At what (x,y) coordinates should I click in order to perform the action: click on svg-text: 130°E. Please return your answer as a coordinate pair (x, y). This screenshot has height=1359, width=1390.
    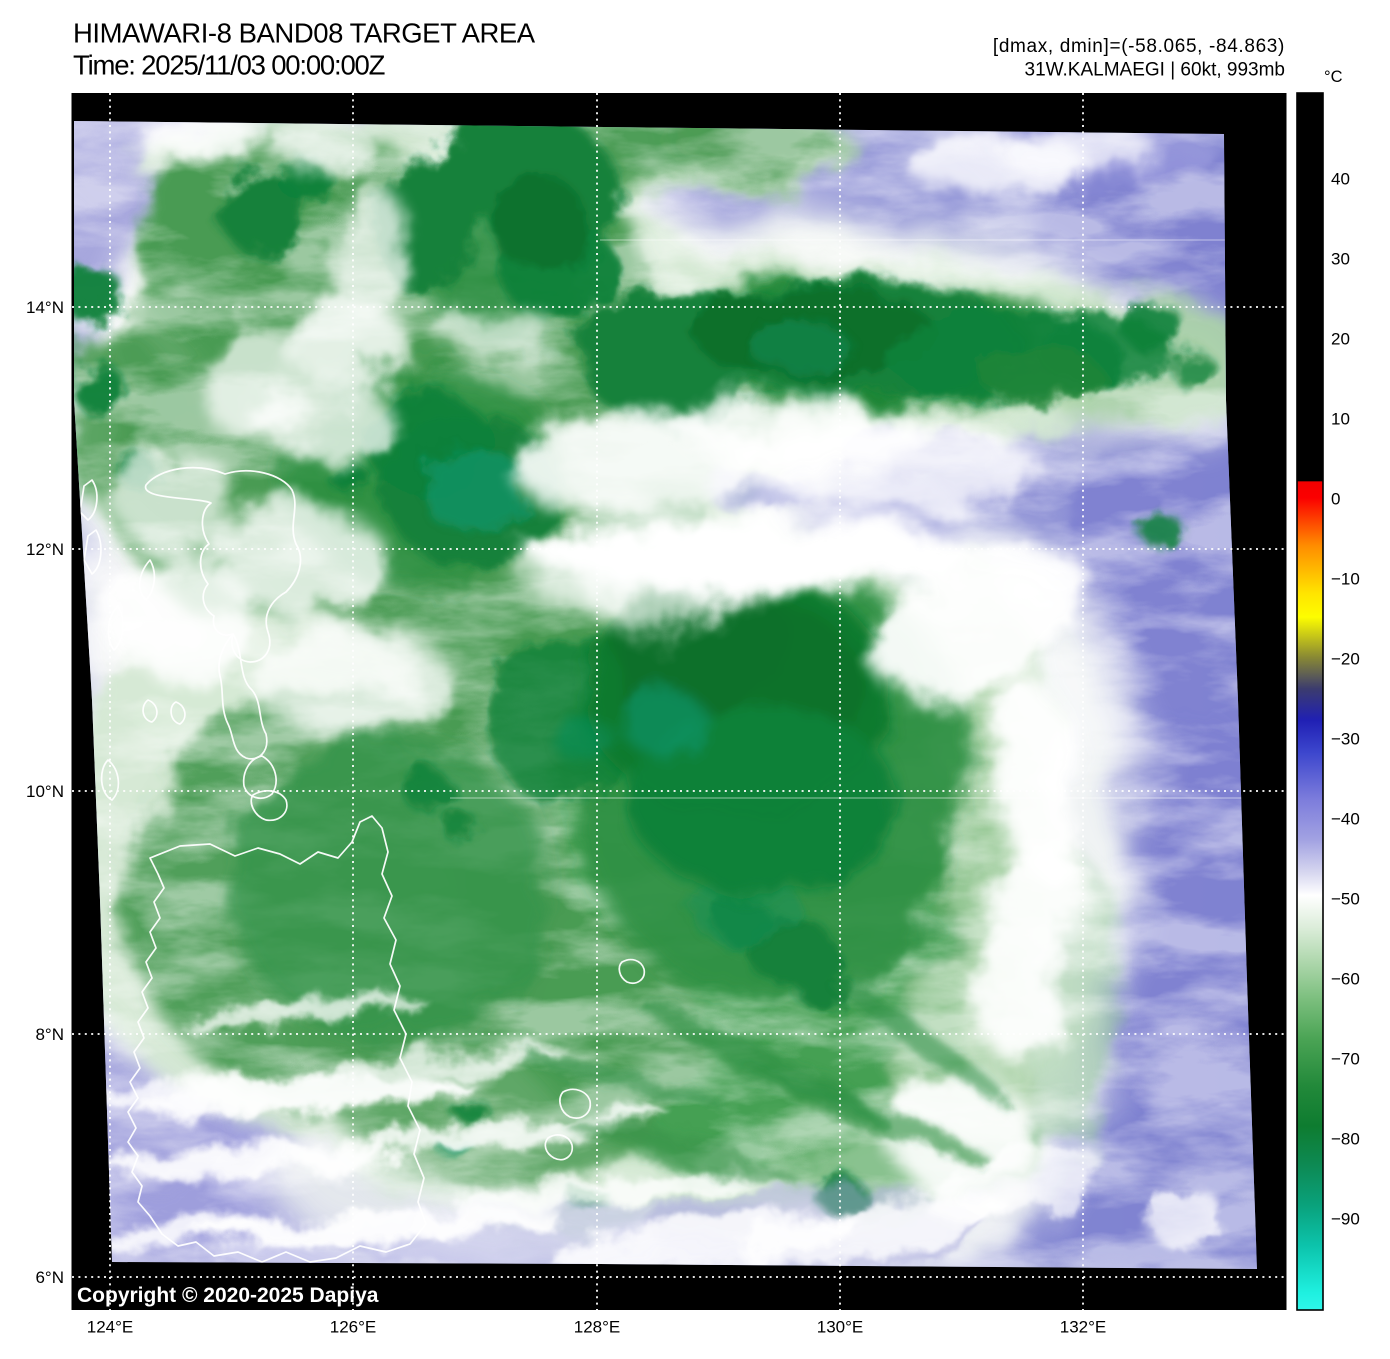
    Looking at the image, I should click on (840, 1327).